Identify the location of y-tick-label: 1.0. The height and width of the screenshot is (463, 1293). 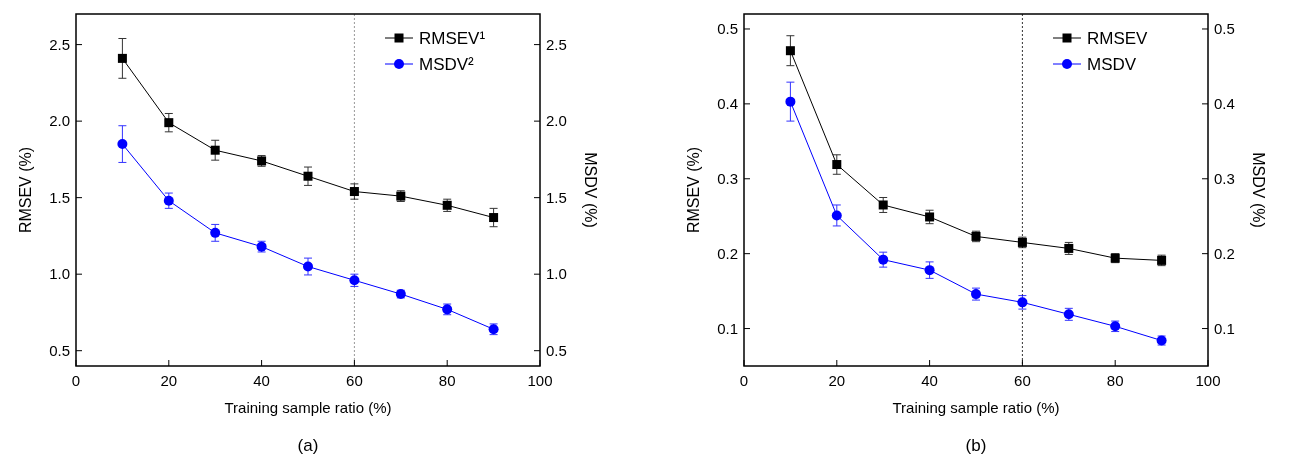
(59, 274).